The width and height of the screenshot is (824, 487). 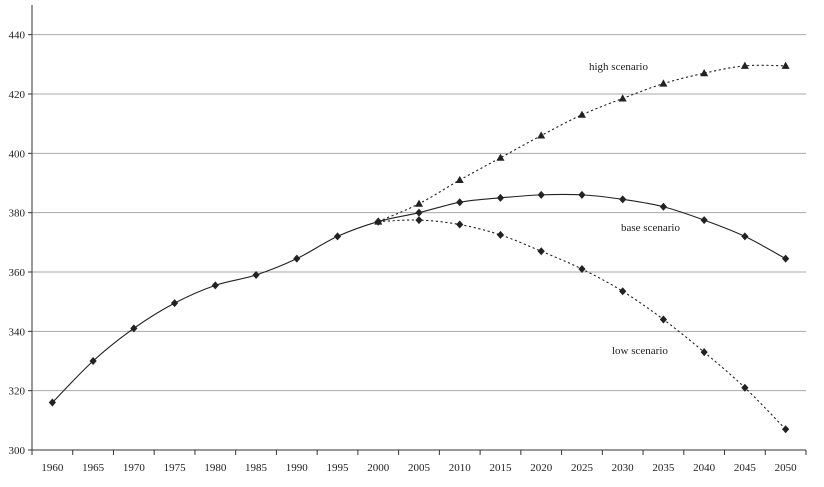 What do you see at coordinates (786, 468) in the screenshot?
I see `x-tick-label: 2050` at bounding box center [786, 468].